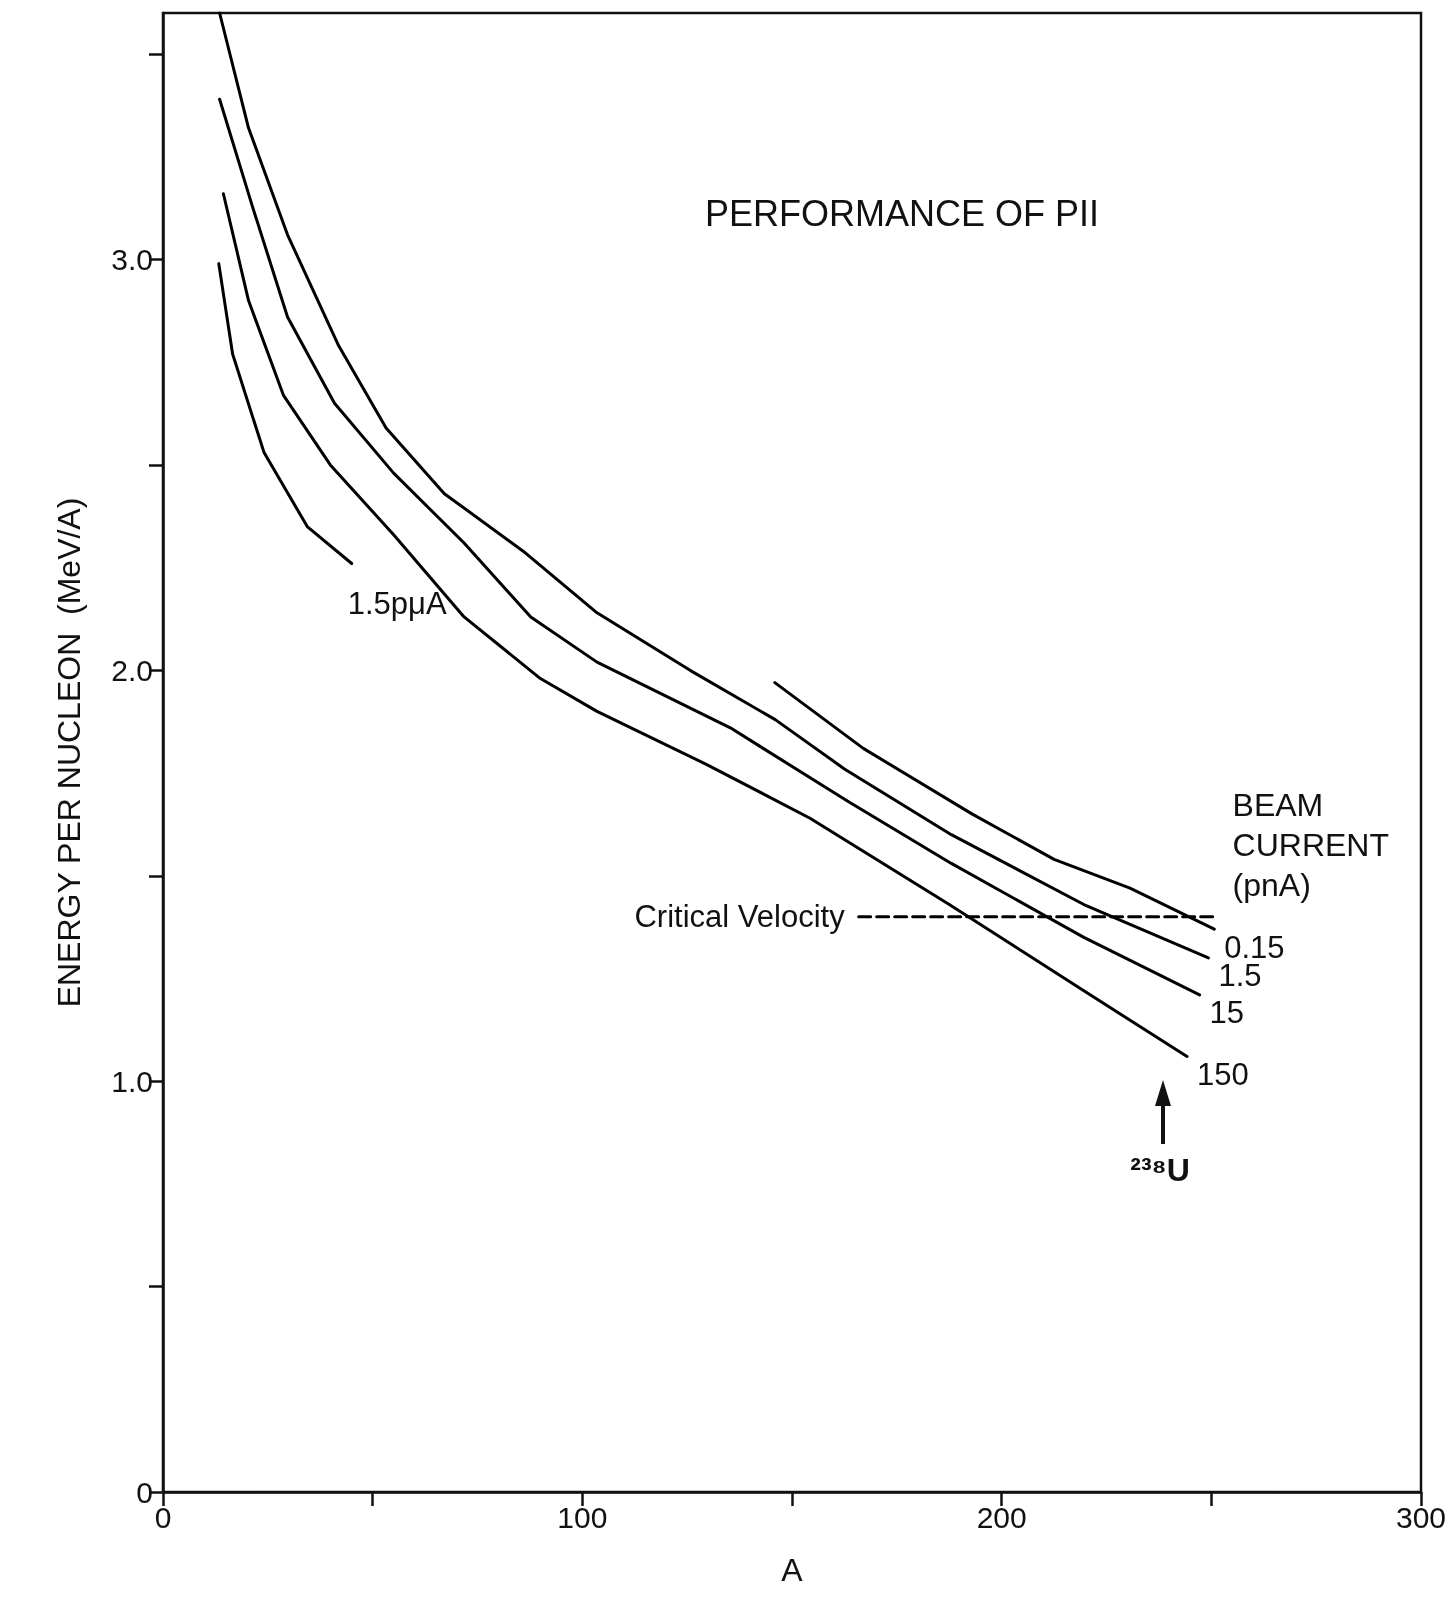 This screenshot has height=1606, width=1451. Describe the element at coordinates (1227, 1013) in the screenshot. I see `series-label: 15` at that location.